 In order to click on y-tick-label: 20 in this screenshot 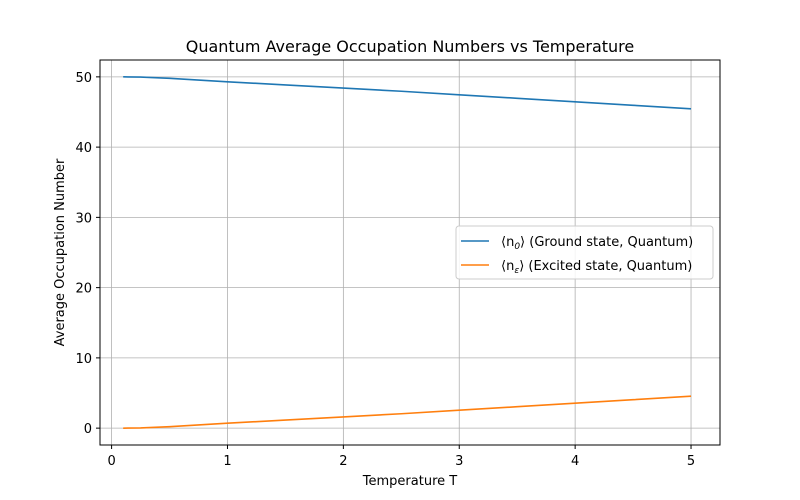, I will do `click(83, 289)`.